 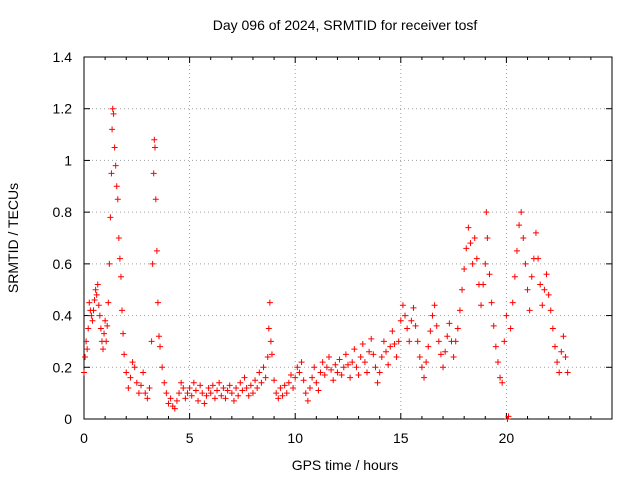 I want to click on x-tick-label: 0, so click(x=84, y=438).